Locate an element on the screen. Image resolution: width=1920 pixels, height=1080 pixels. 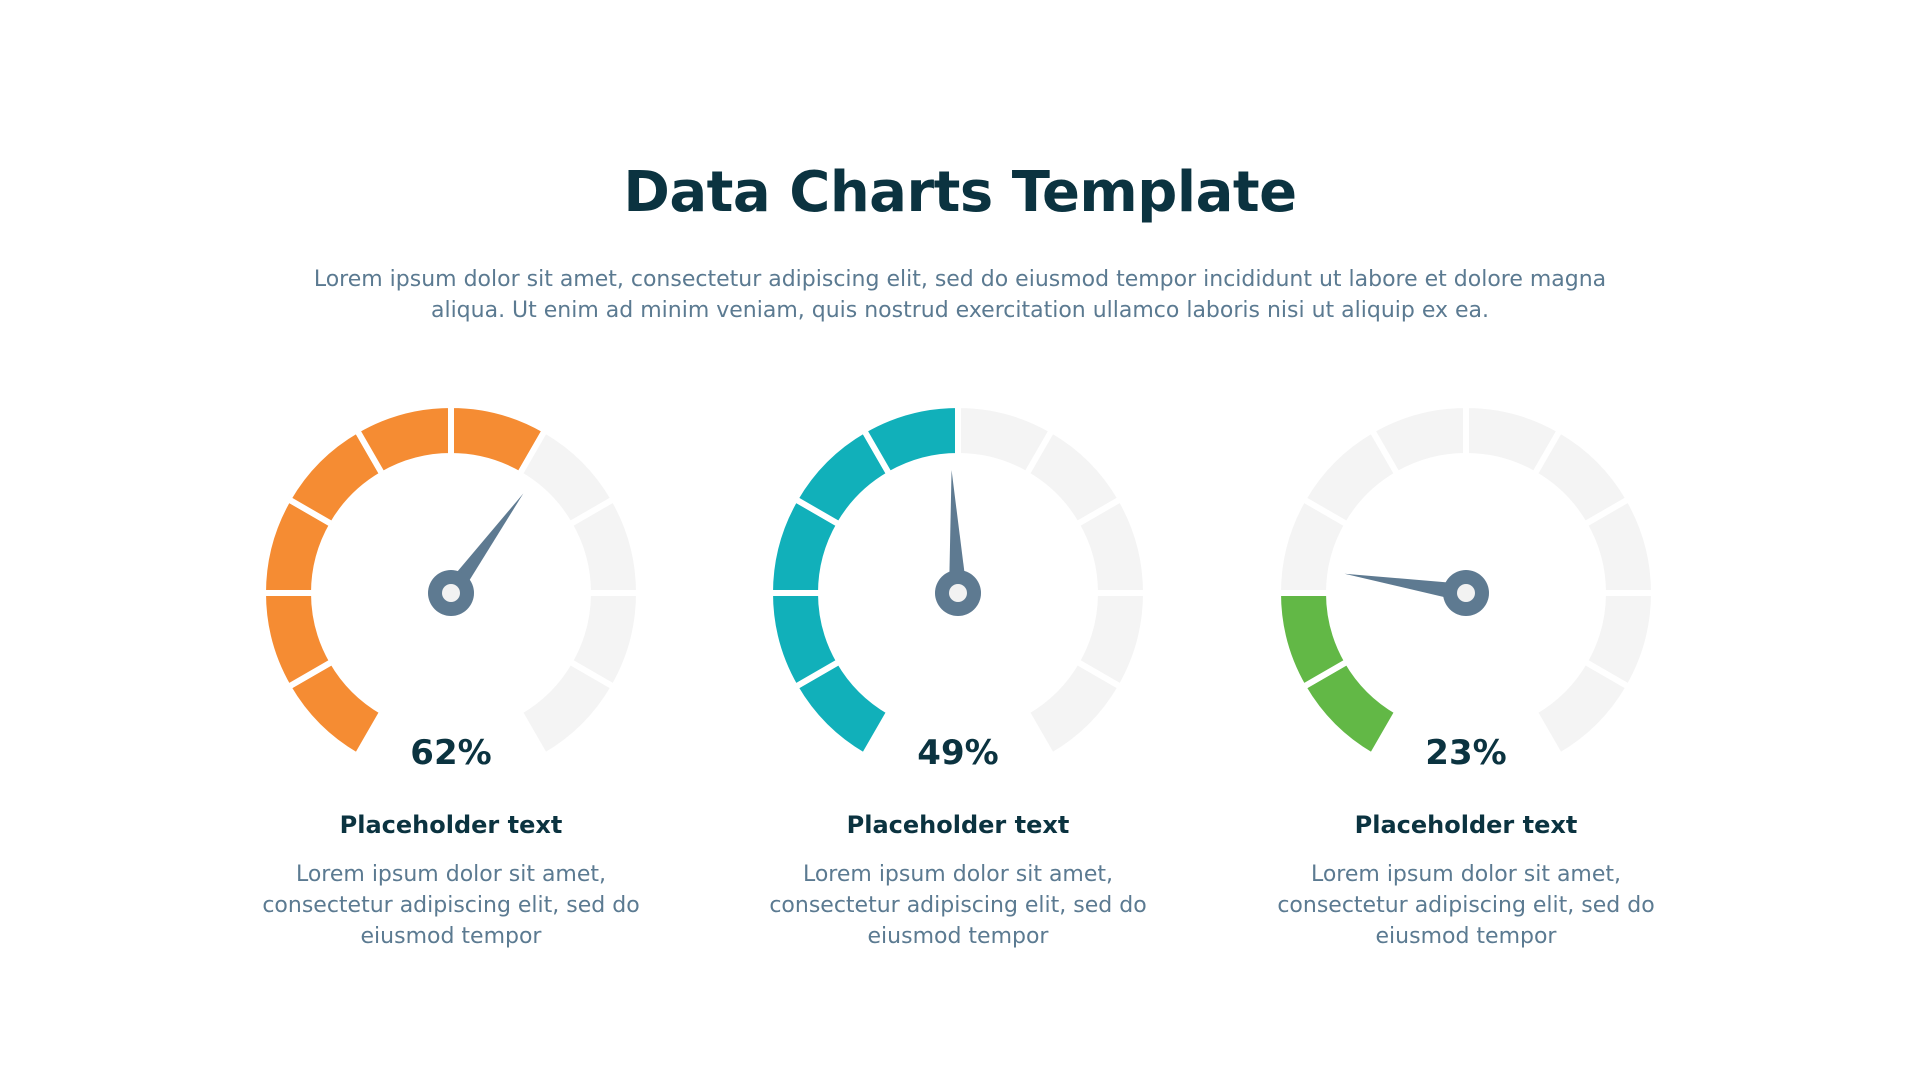
gauge-value-label: 49% is located at coordinates (958, 753).